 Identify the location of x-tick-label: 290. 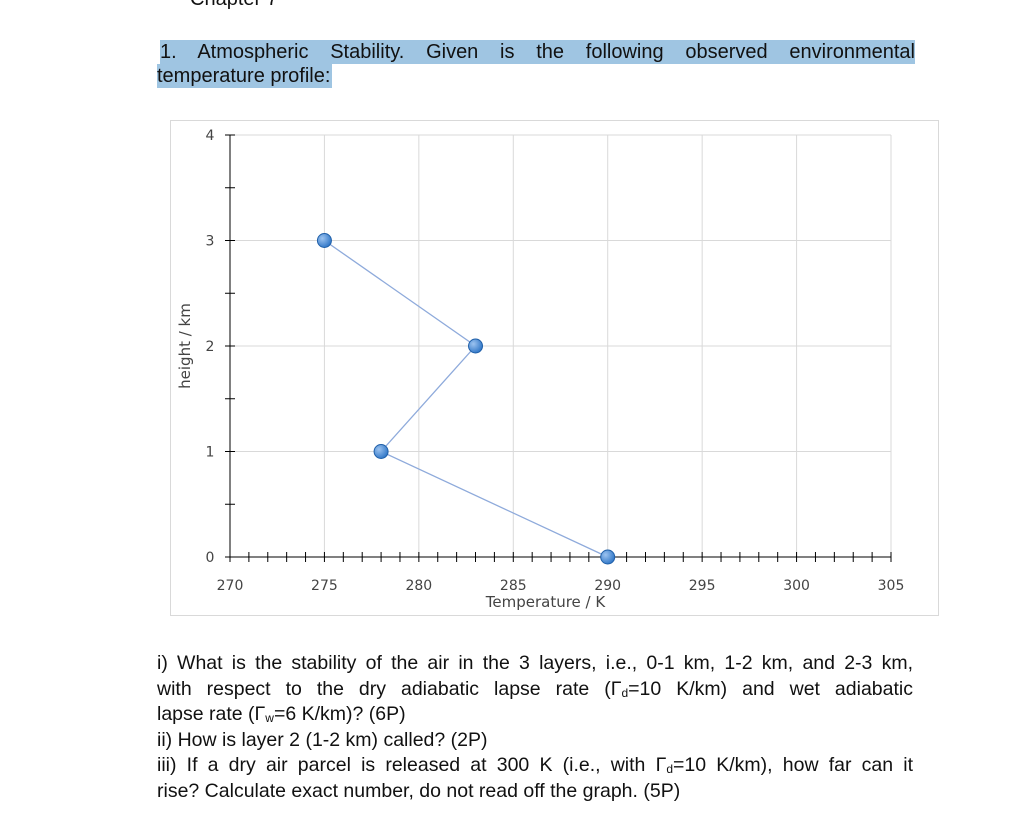
(607, 586).